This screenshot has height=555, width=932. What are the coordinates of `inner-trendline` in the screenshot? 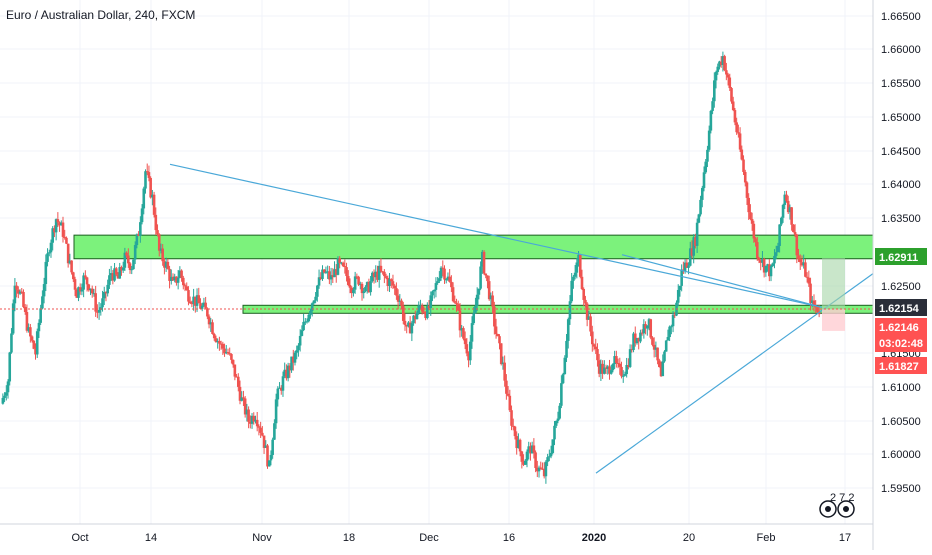 It's located at (722, 281).